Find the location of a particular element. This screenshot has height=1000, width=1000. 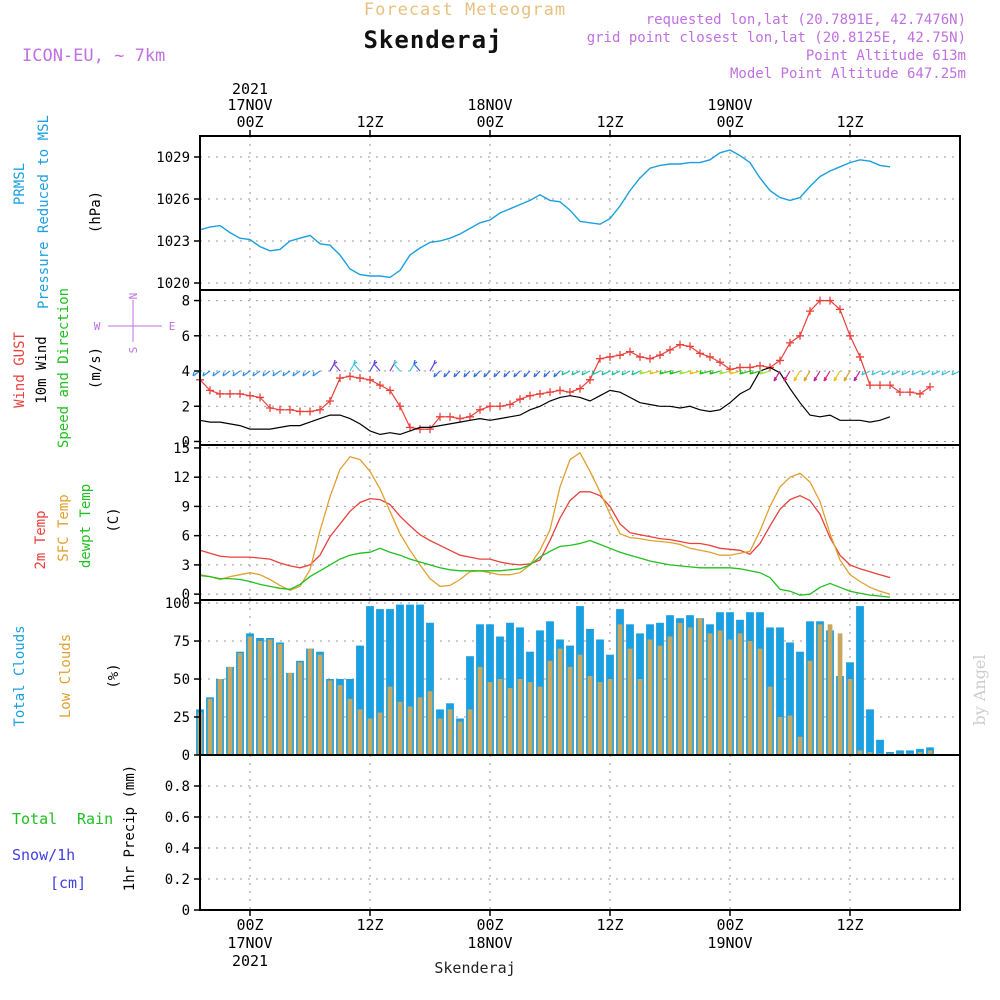

x-label-bottom: 00Z is located at coordinates (729, 925).